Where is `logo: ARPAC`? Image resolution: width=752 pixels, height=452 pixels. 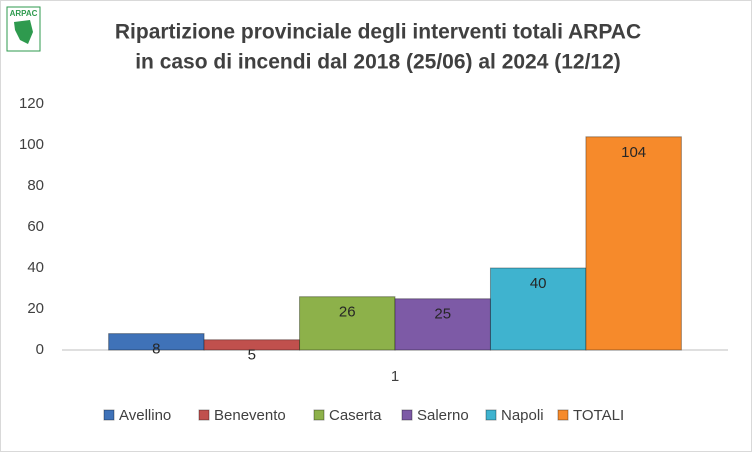 logo: ARPAC is located at coordinates (23, 29).